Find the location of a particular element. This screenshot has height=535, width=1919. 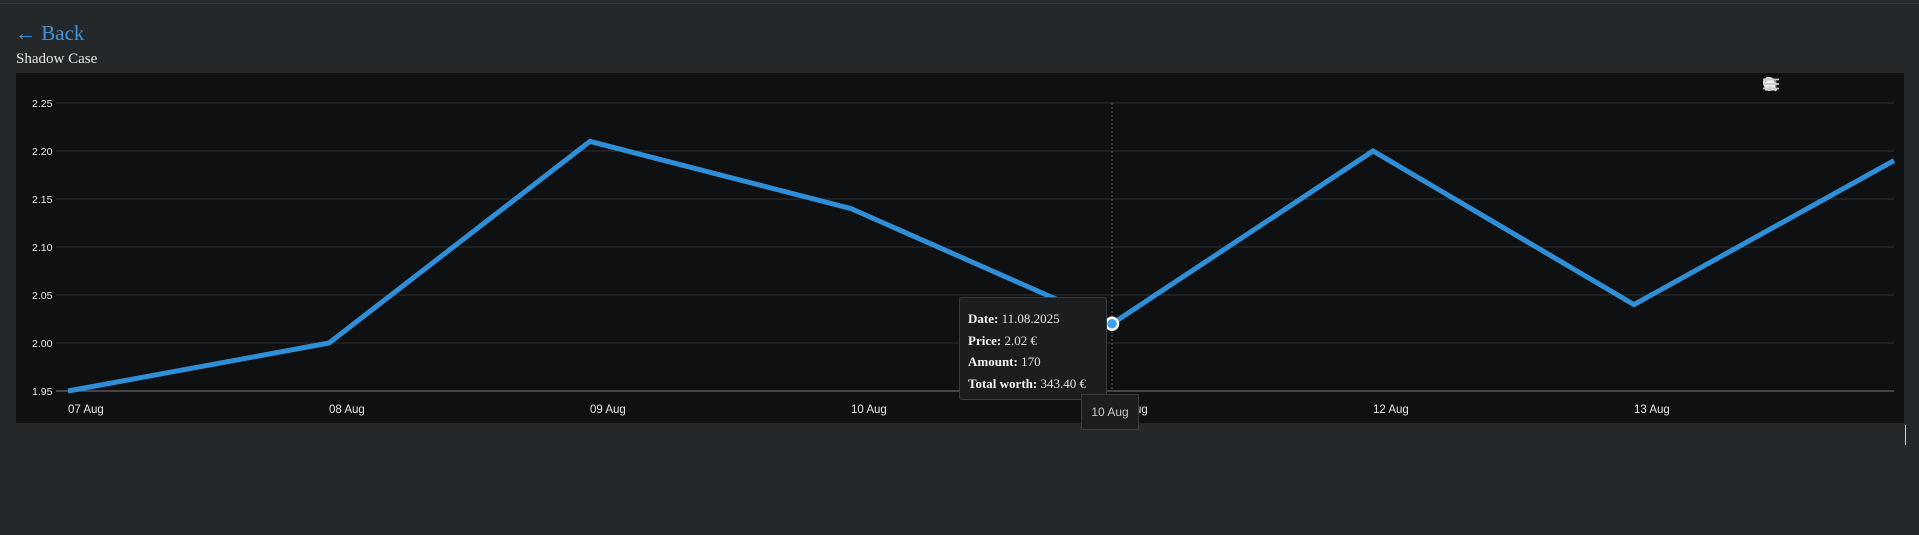

y-tick-label: 1.95 is located at coordinates (42, 392).